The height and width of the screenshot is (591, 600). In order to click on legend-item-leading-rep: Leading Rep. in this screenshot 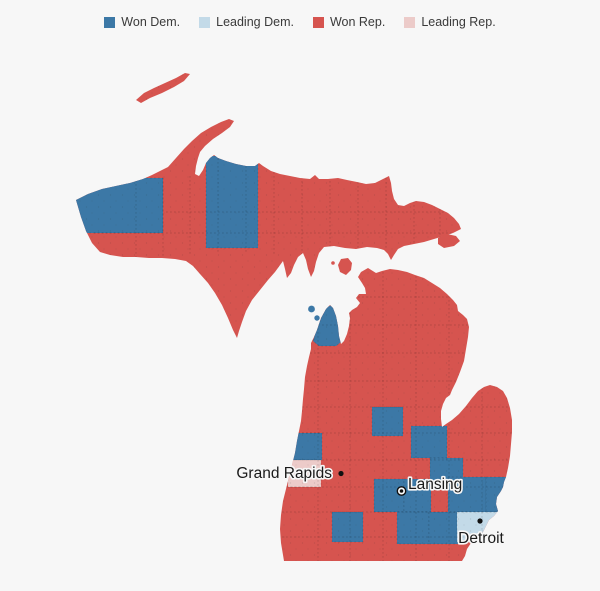, I will do `click(450, 22)`.